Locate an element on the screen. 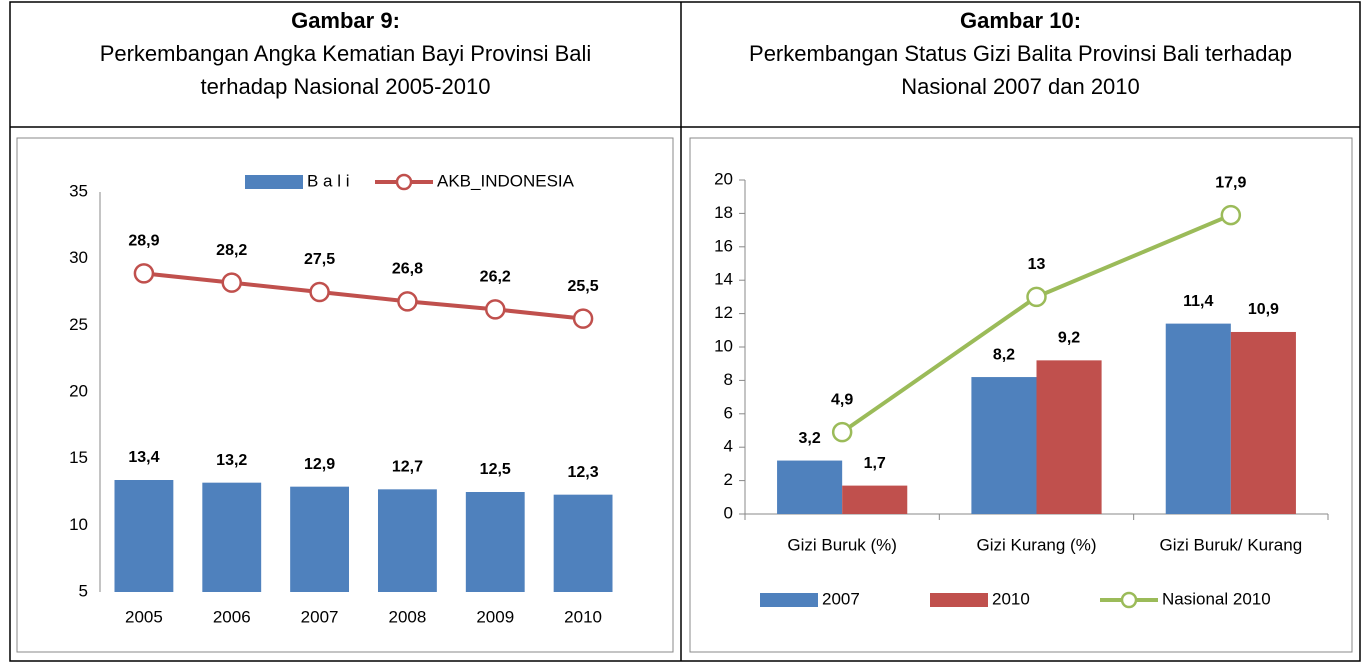 This screenshot has width=1370, height=664. value-label: 1,7 is located at coordinates (875, 463).